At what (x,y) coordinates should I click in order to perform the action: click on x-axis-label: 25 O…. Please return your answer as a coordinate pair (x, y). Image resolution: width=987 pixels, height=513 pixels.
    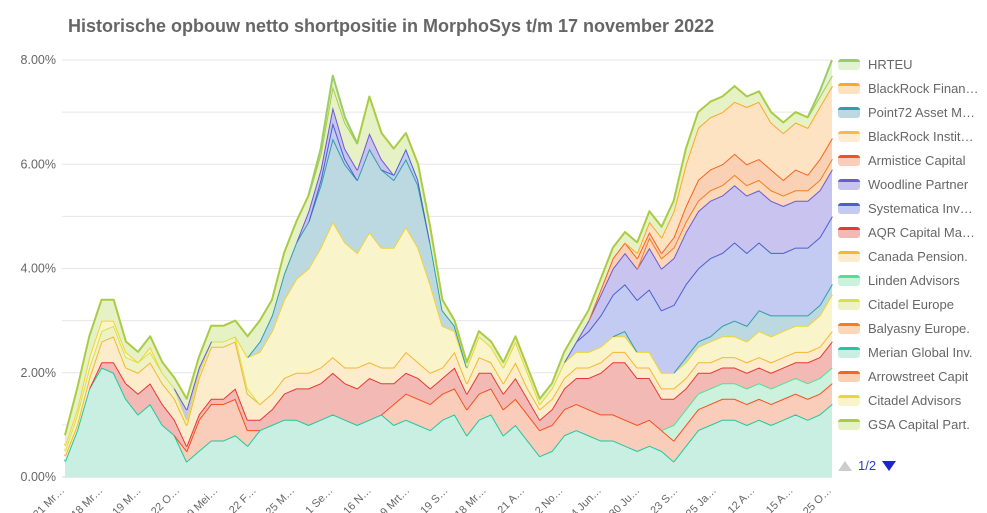
    Looking at the image, I should click on (817, 499).